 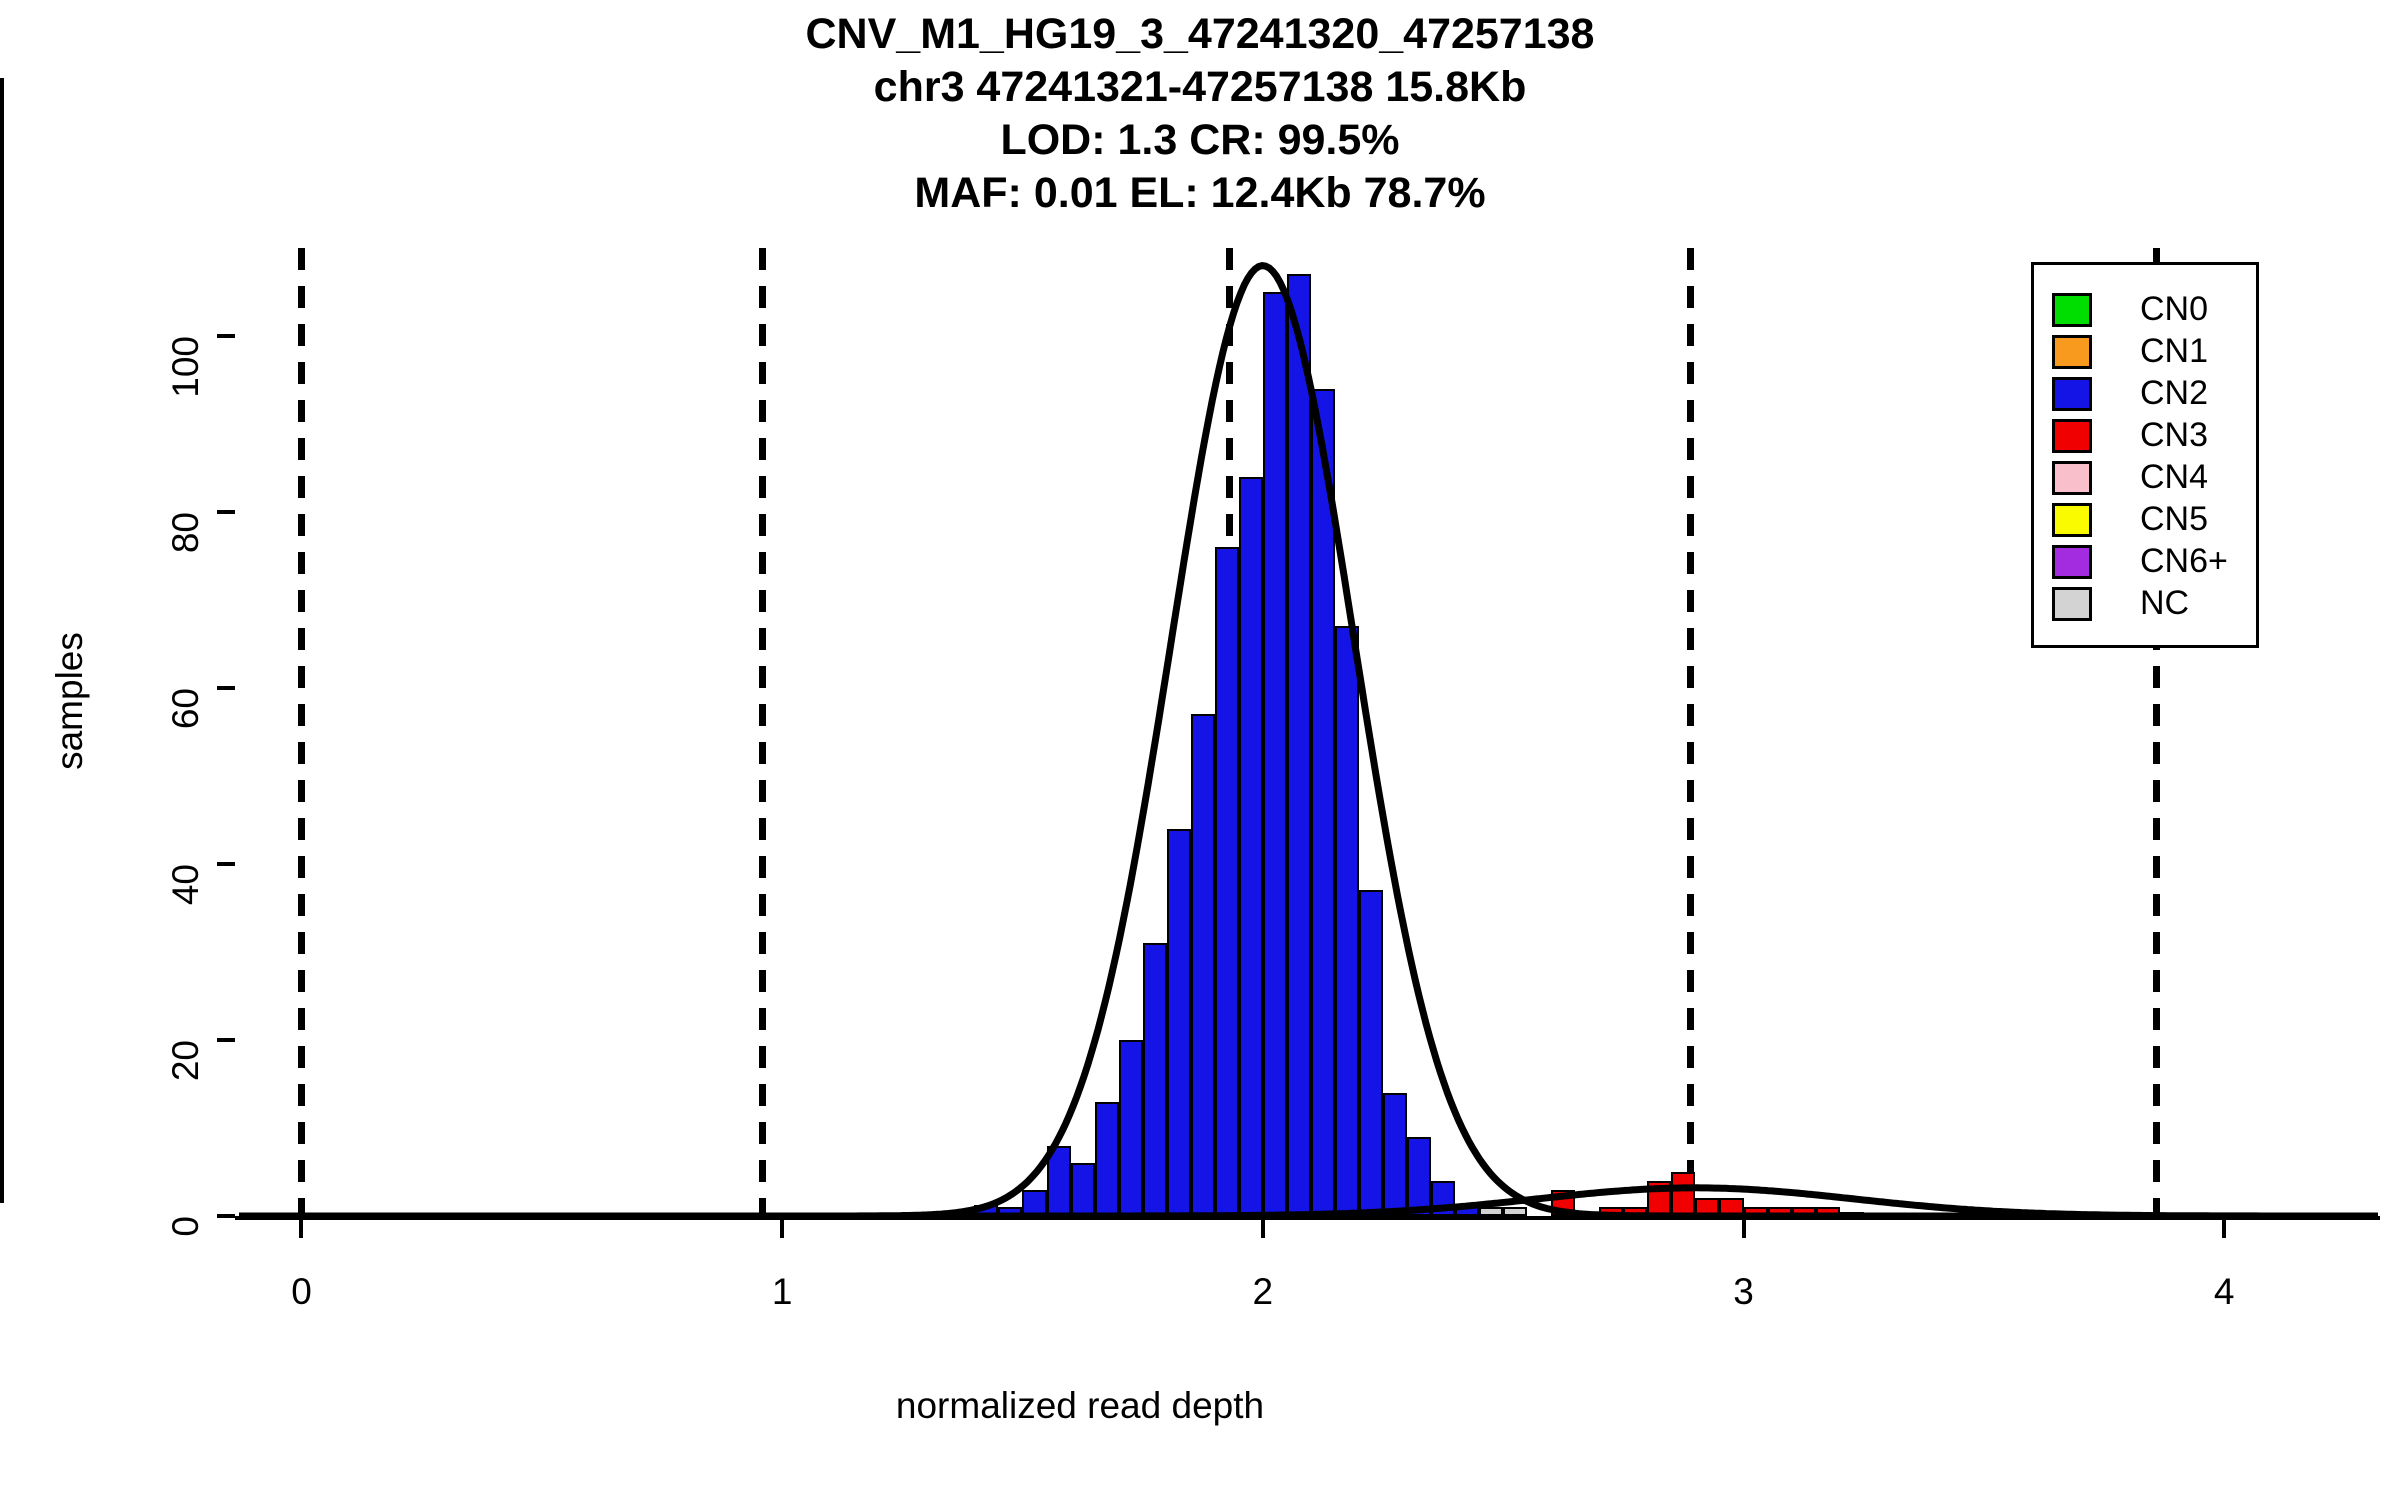 What do you see at coordinates (2174, 309) in the screenshot?
I see `legend-label: CN0` at bounding box center [2174, 309].